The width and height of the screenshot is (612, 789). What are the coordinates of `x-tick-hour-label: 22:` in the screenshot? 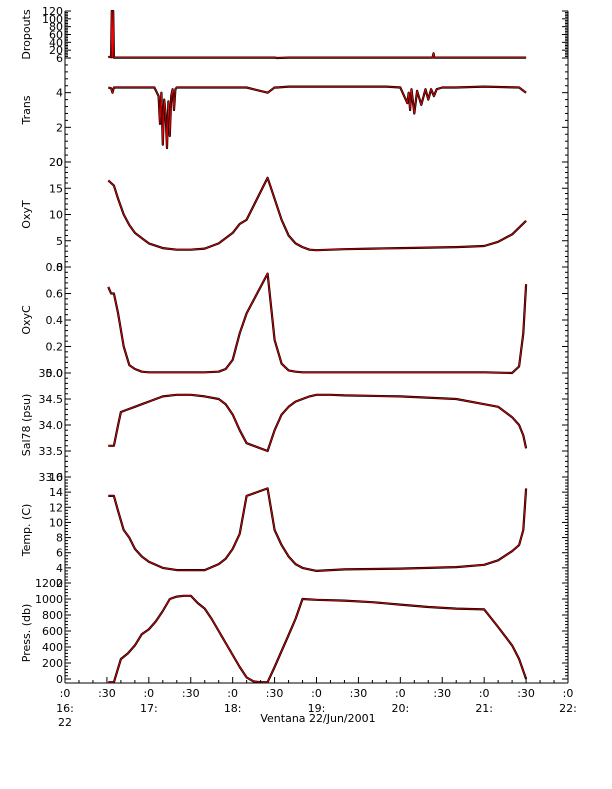 It's located at (568, 708).